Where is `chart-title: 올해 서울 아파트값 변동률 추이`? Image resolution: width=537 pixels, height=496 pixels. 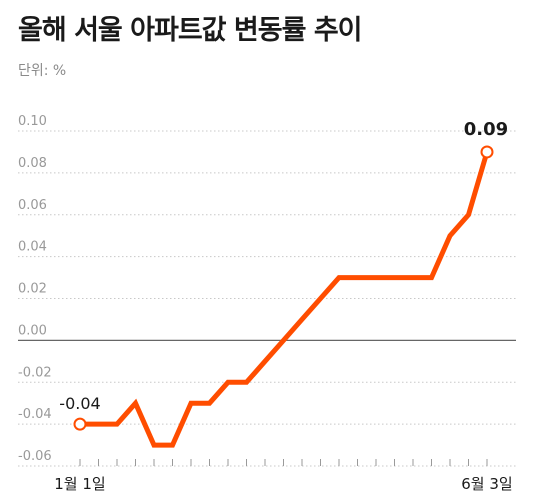
chart-title: 올해 서울 아파트값 변동률 추이 is located at coordinates (190, 30).